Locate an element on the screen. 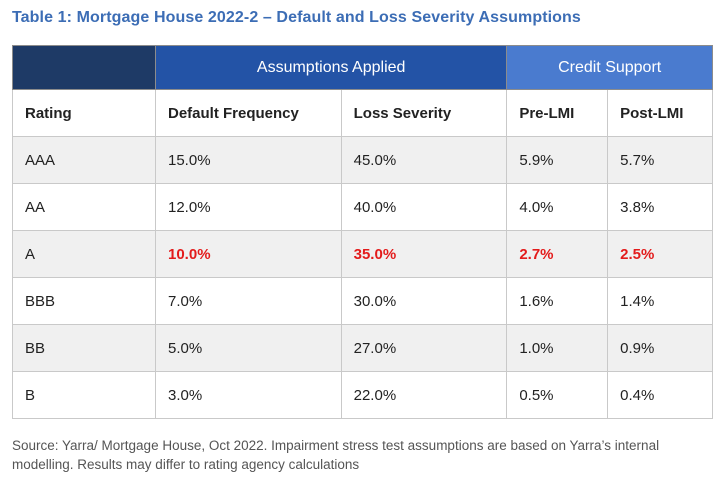 The width and height of the screenshot is (713, 486). cell-post-lmi: 3.8% is located at coordinates (660, 207).